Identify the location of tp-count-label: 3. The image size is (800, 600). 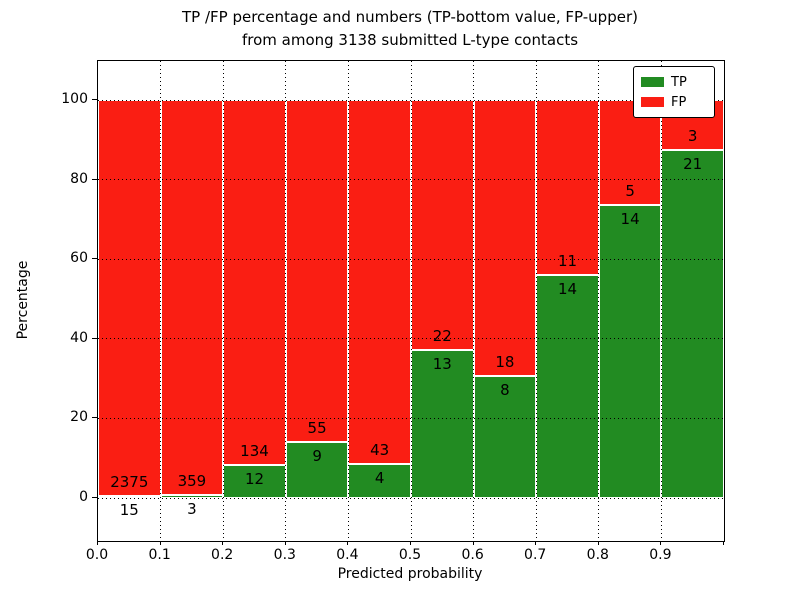
(192, 508).